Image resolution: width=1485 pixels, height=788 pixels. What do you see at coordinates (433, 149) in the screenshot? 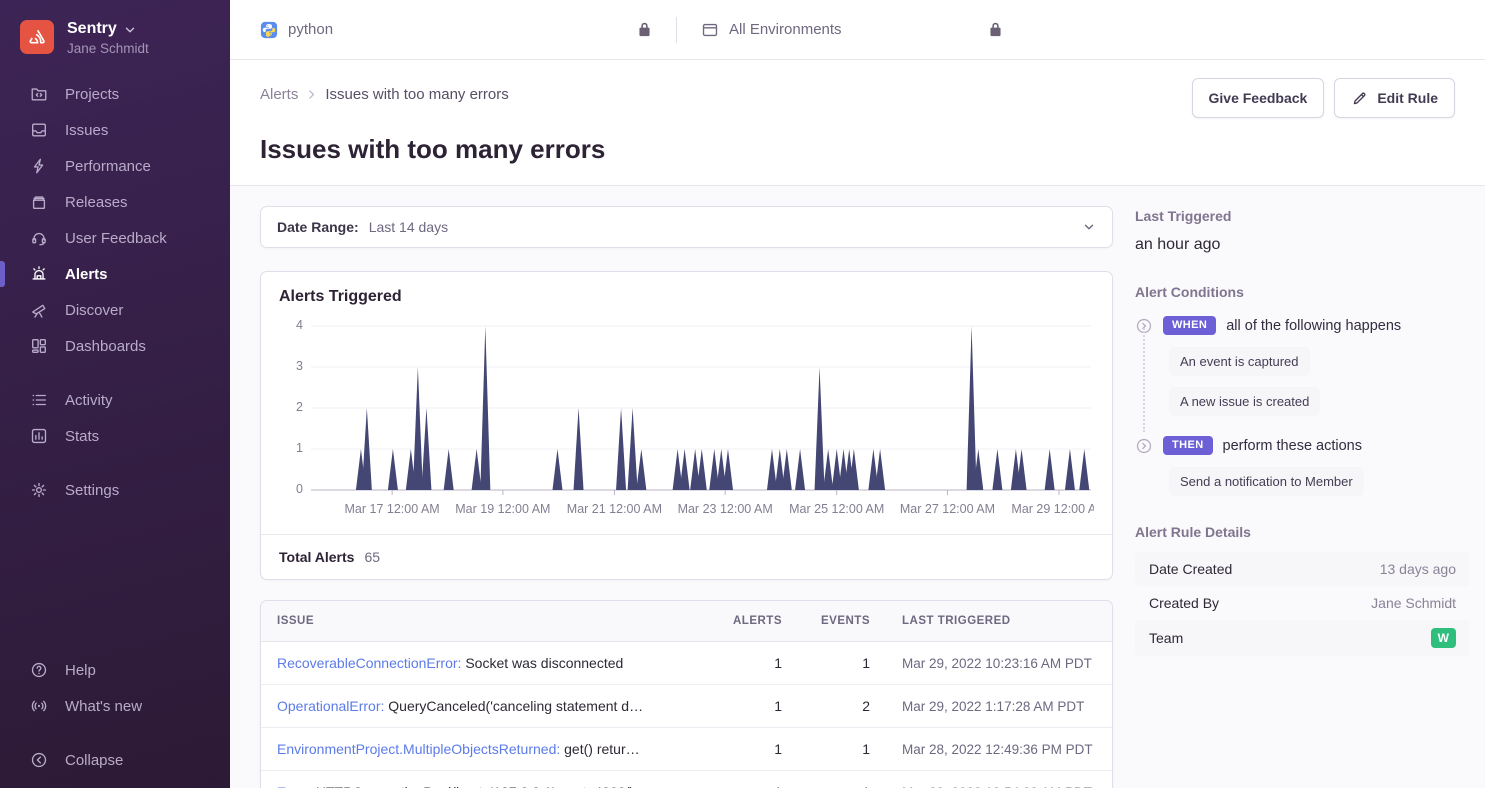
I see `page-title: Issues with too many errors` at bounding box center [433, 149].